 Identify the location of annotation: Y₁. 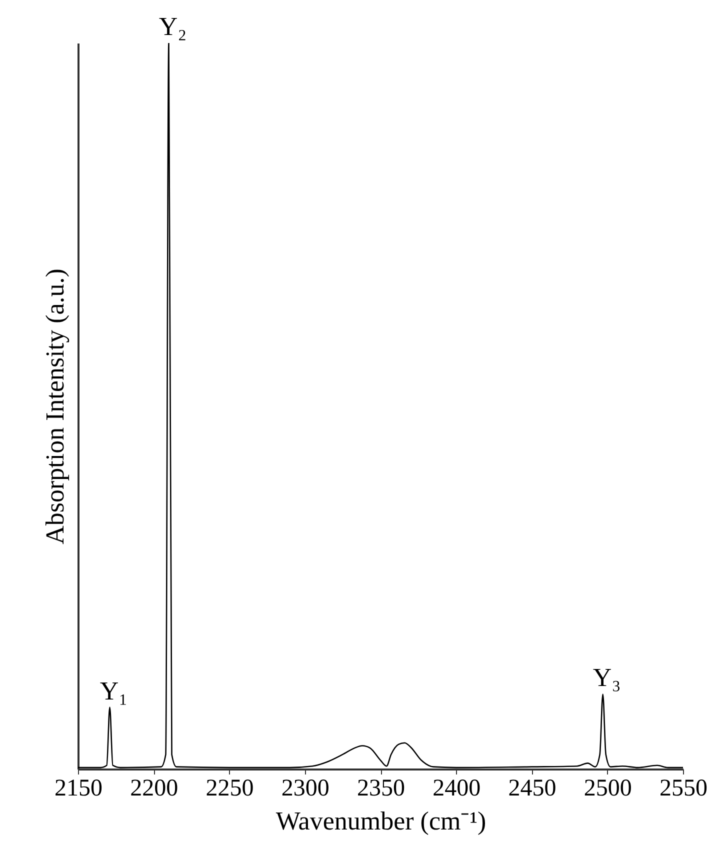
(114, 691).